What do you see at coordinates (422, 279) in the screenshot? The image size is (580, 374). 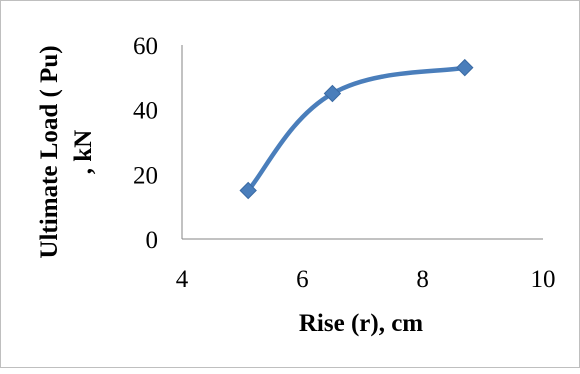 I see `x-tick-label: 8` at bounding box center [422, 279].